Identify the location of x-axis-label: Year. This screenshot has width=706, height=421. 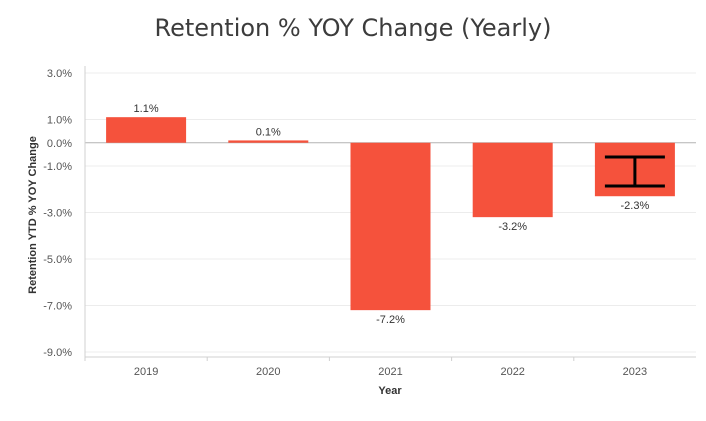
(390, 391).